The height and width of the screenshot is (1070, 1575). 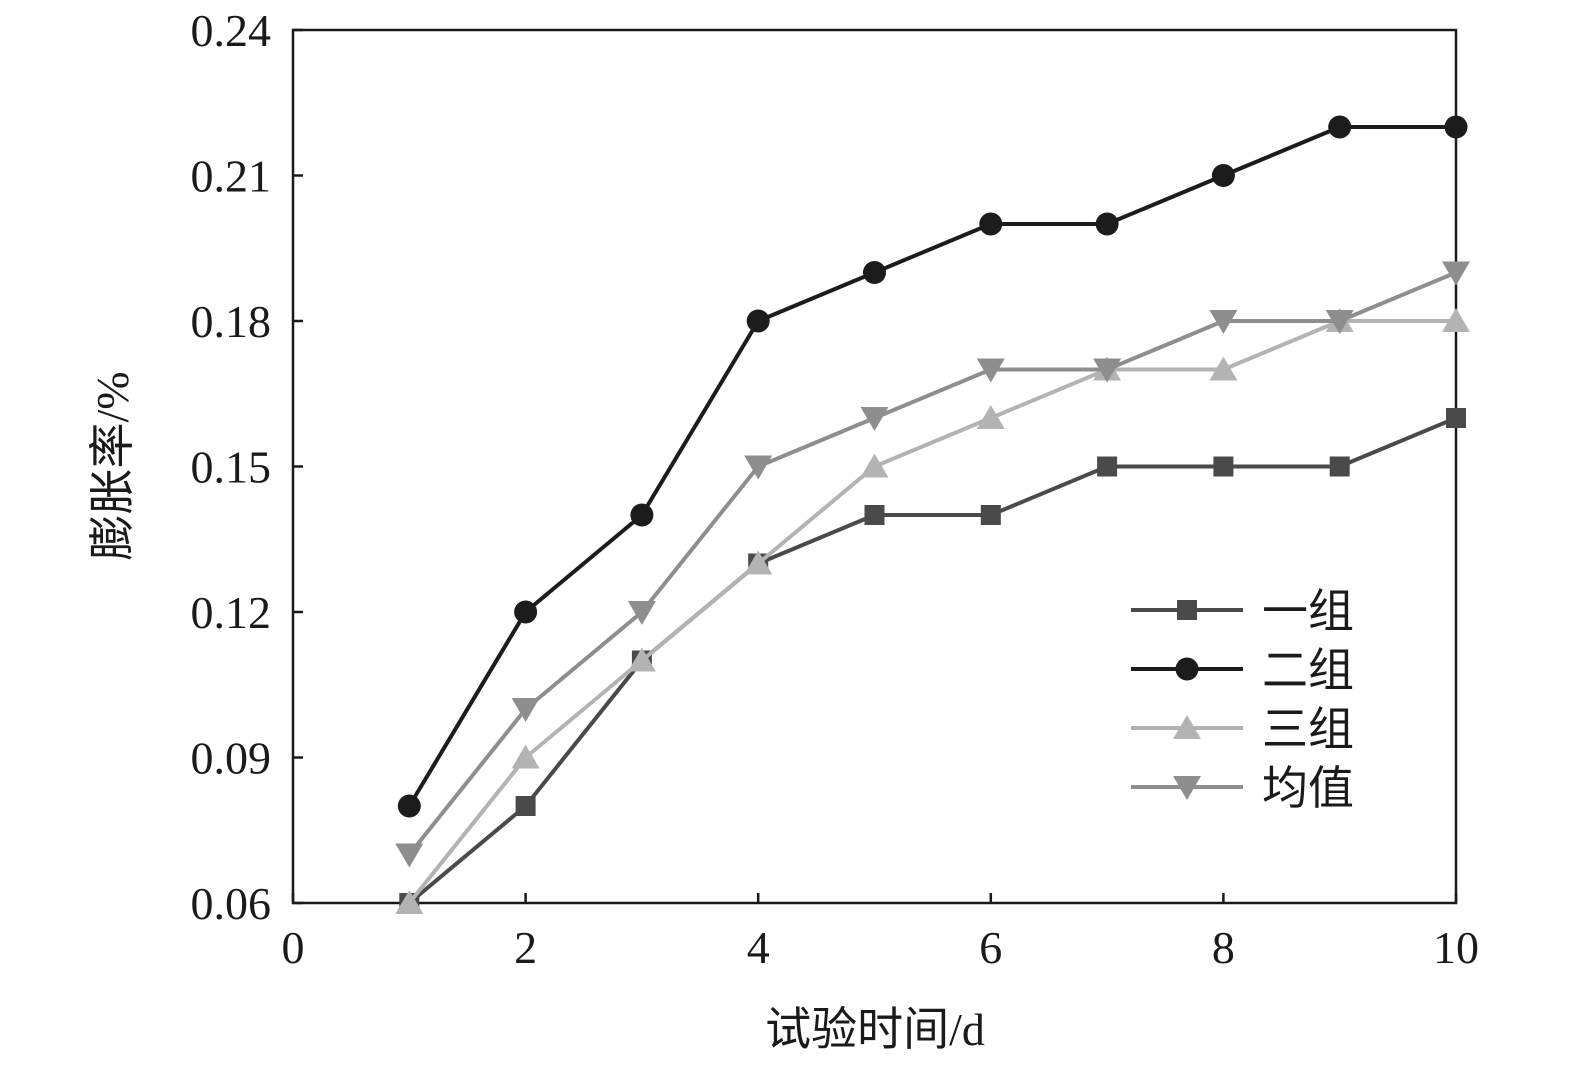 What do you see at coordinates (112, 465) in the screenshot?
I see `y-axis-label: 膨胀率/%` at bounding box center [112, 465].